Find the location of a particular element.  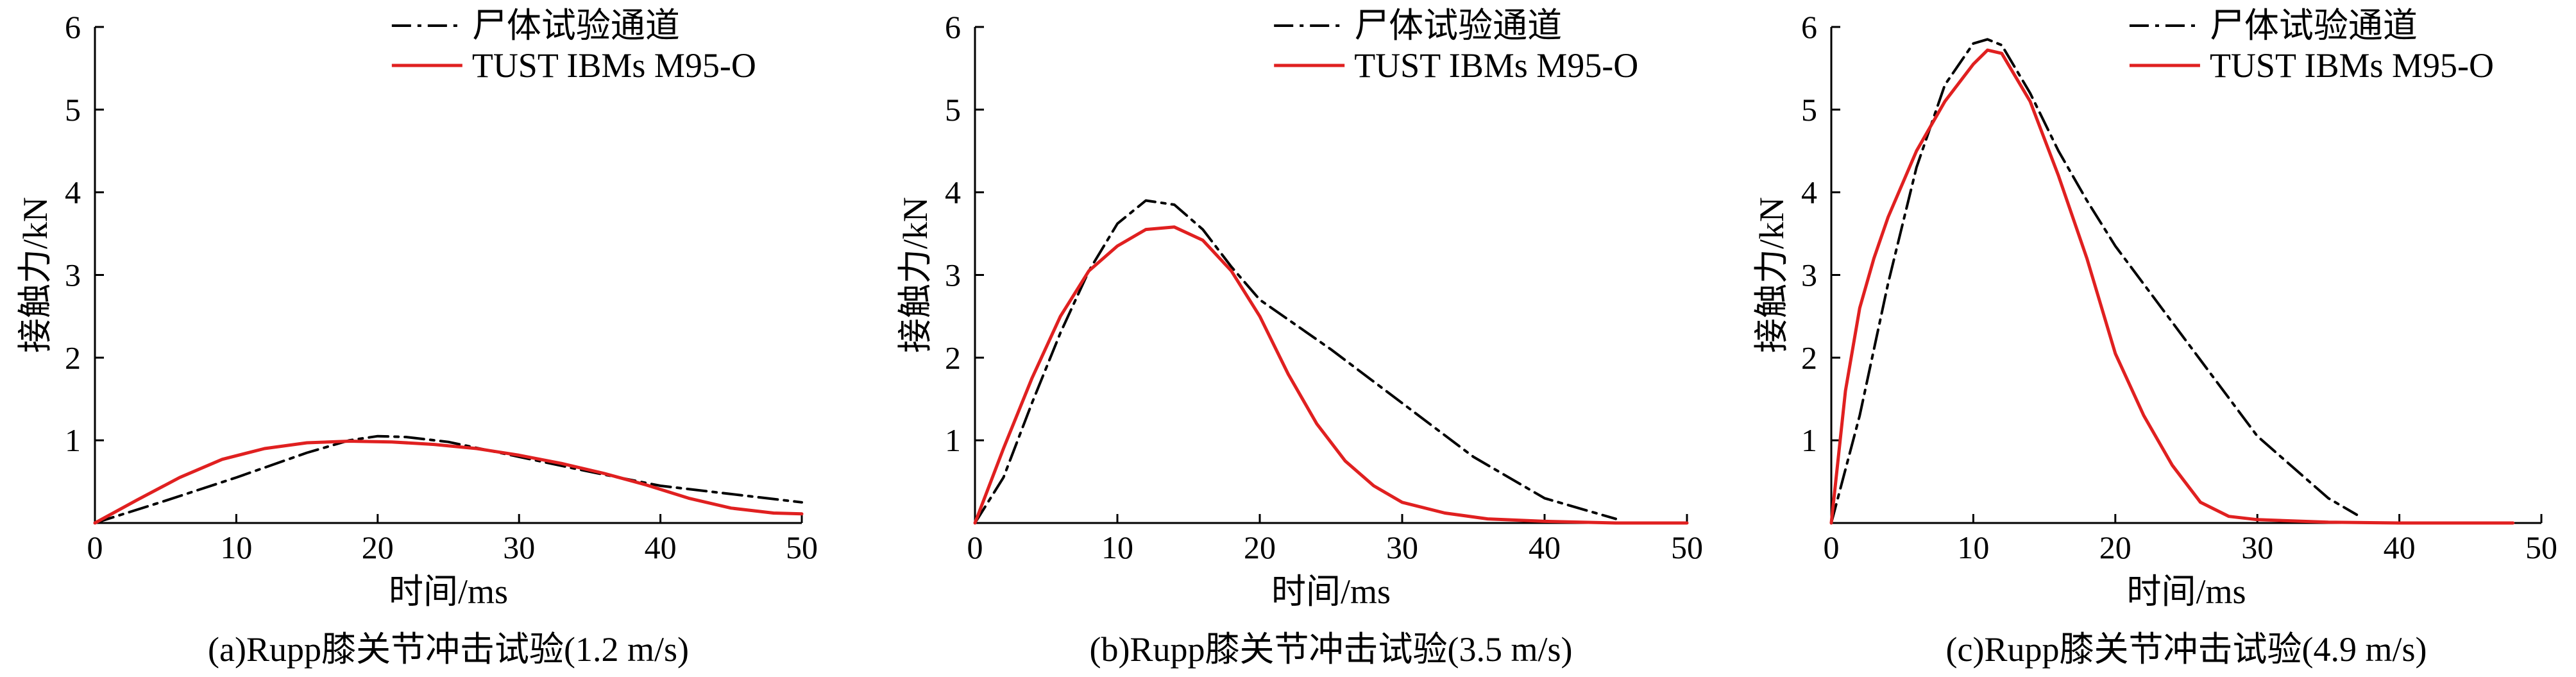

panel-caption: (b)Rupp膝关节冲击试验(3.5 m/s) is located at coordinates (1331, 649).